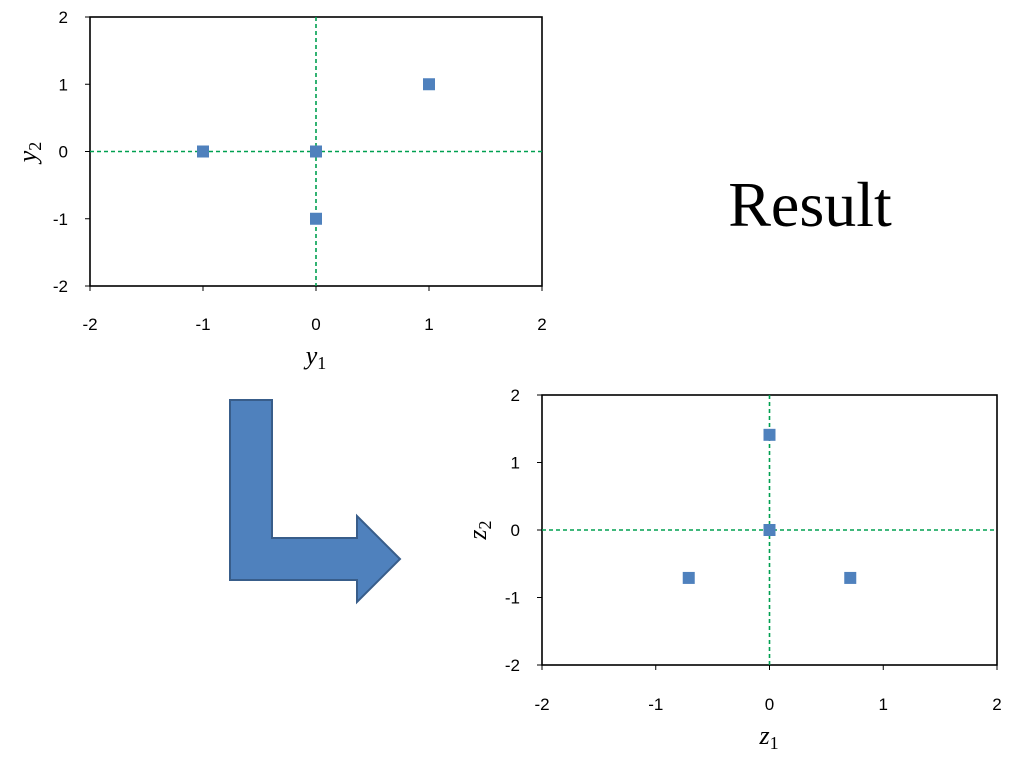  I want to click on x-axis-label: z1, so click(768, 737).